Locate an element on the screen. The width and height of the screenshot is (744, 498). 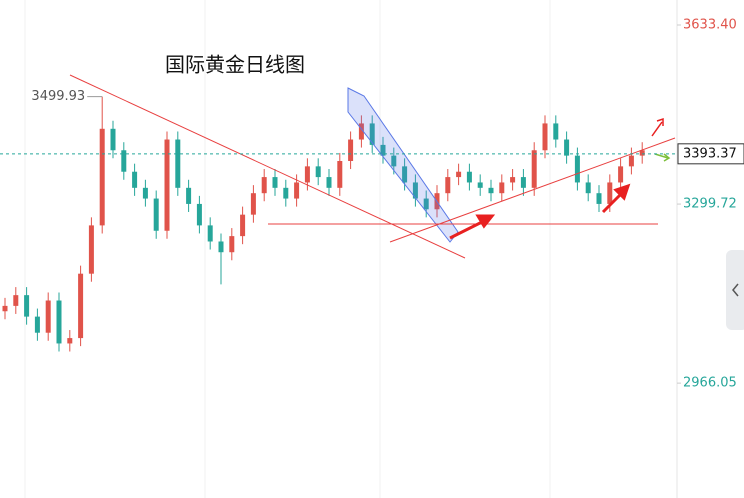
current-price-label: 3393.37 is located at coordinates (710, 153).